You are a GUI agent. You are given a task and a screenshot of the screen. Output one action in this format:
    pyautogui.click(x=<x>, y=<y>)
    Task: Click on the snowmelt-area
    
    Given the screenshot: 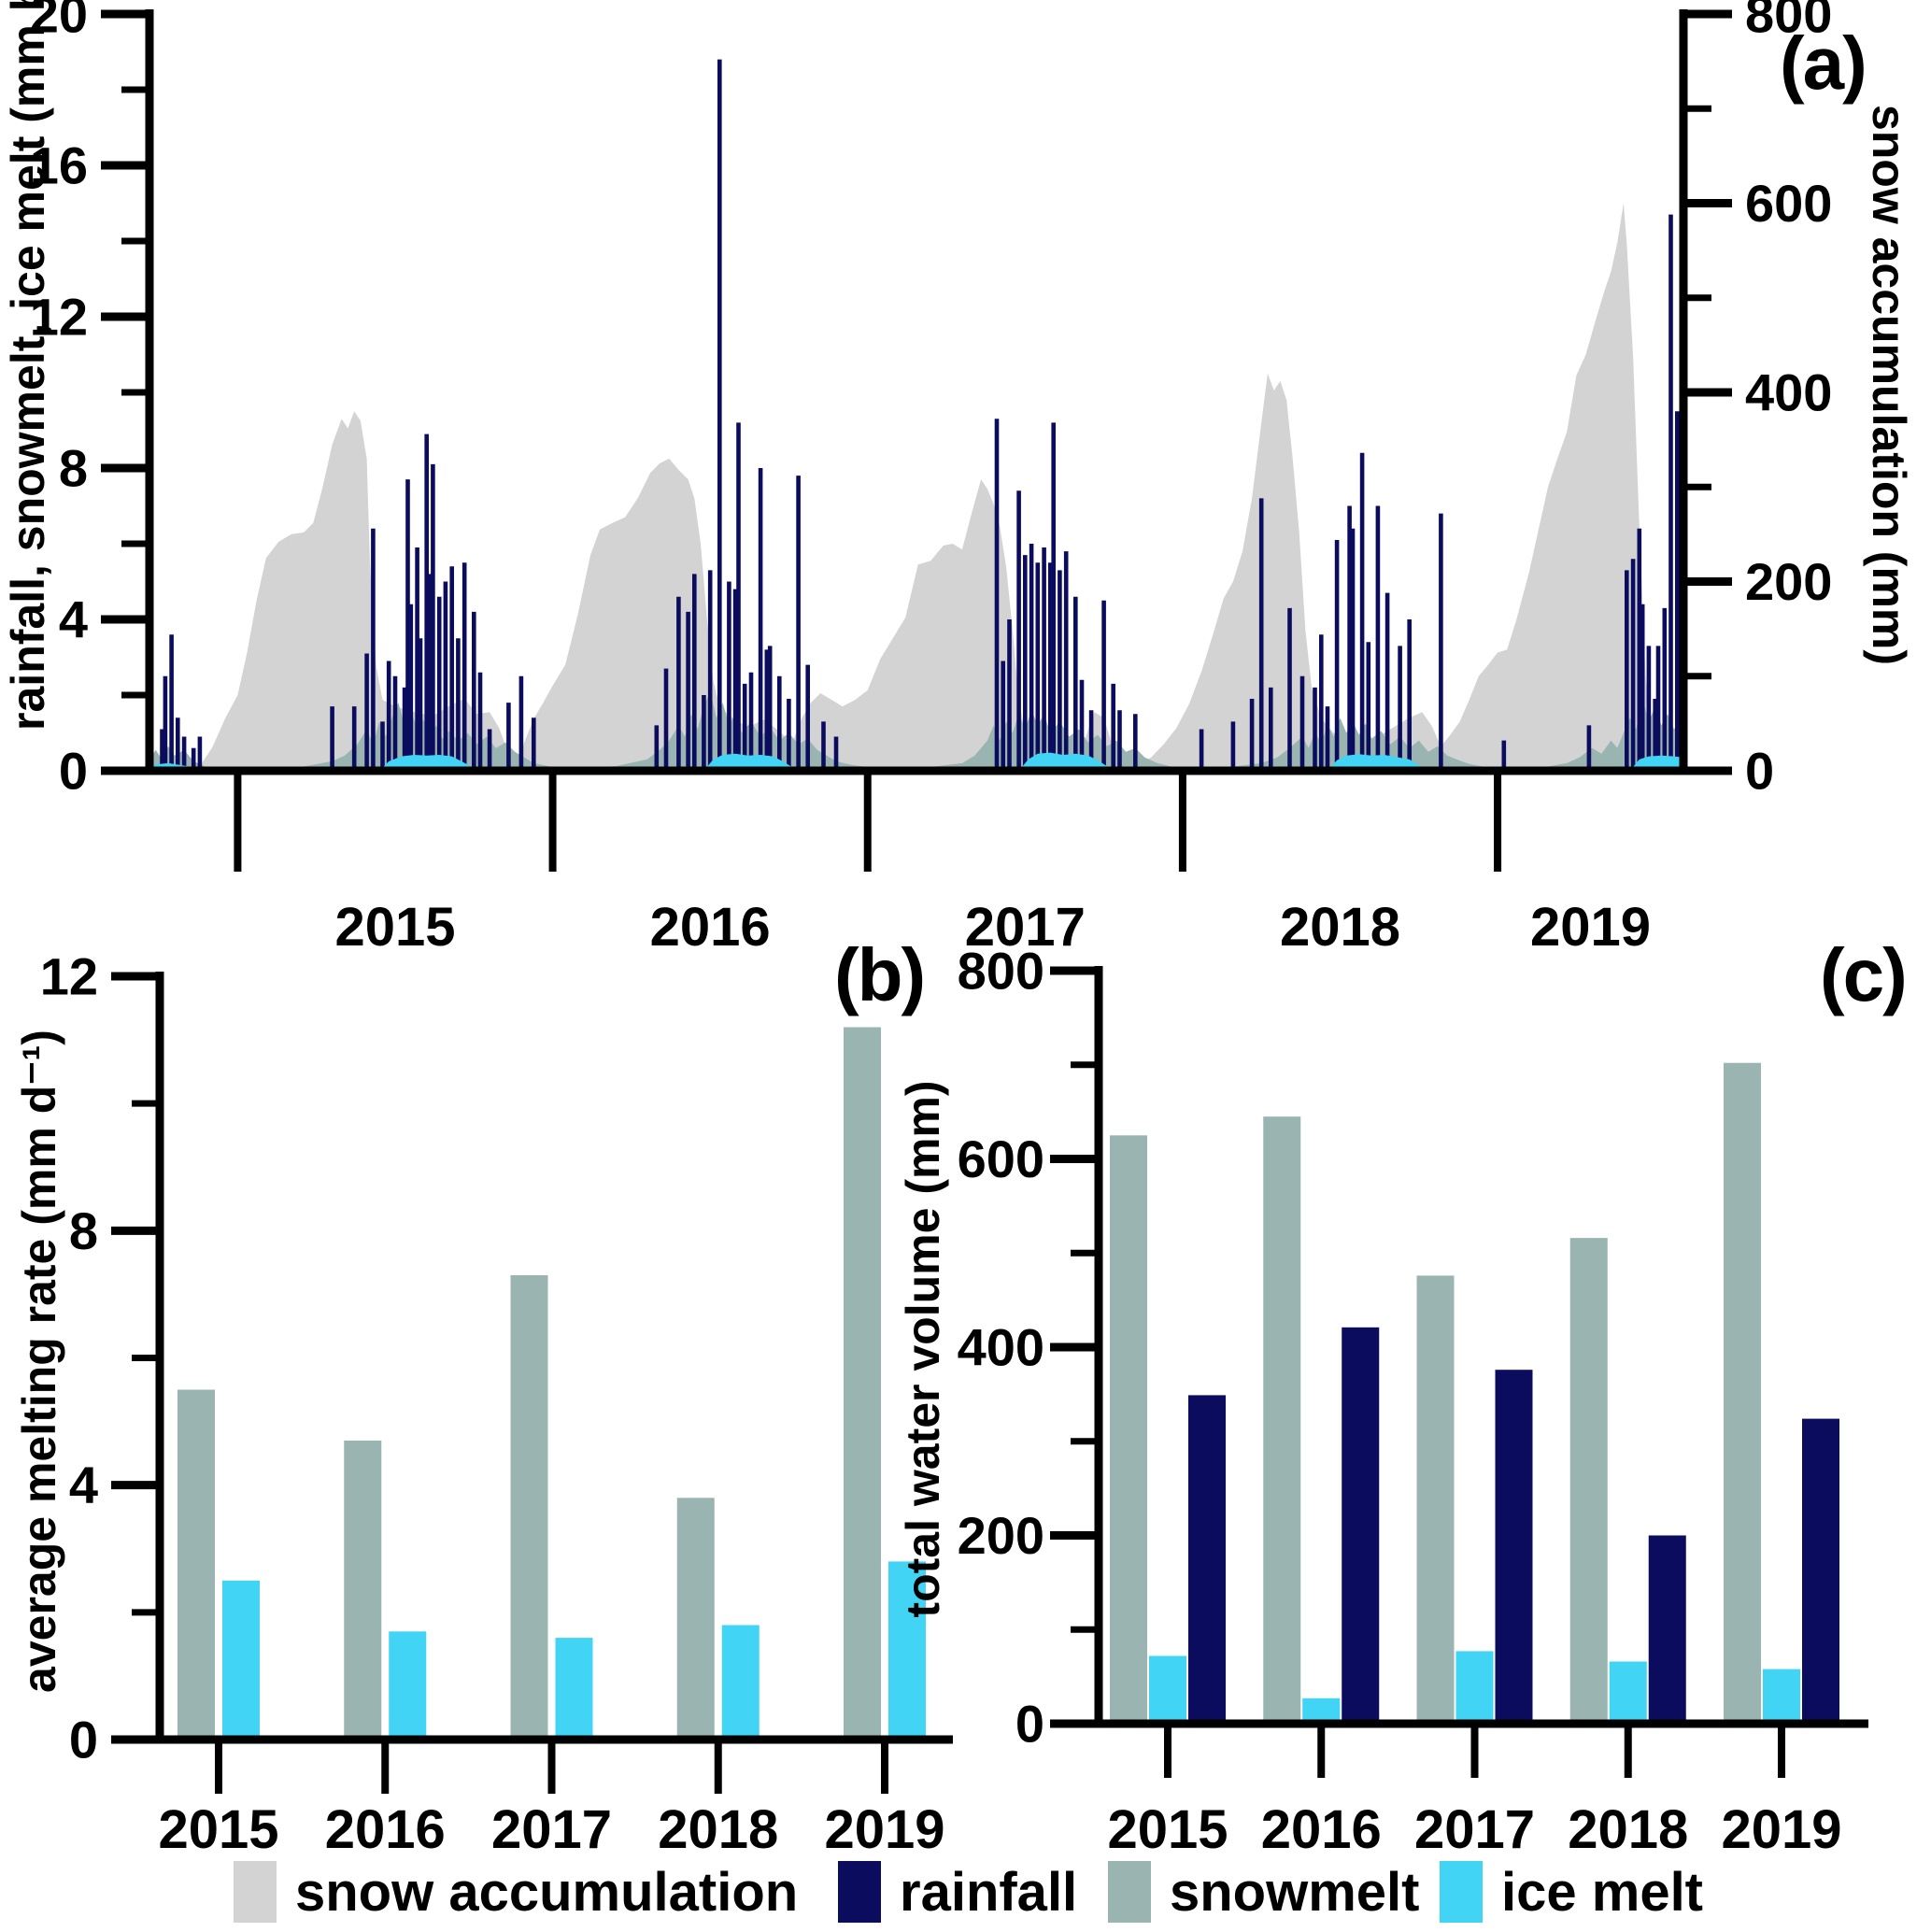 What is the action you would take?
    pyautogui.click(x=916, y=731)
    